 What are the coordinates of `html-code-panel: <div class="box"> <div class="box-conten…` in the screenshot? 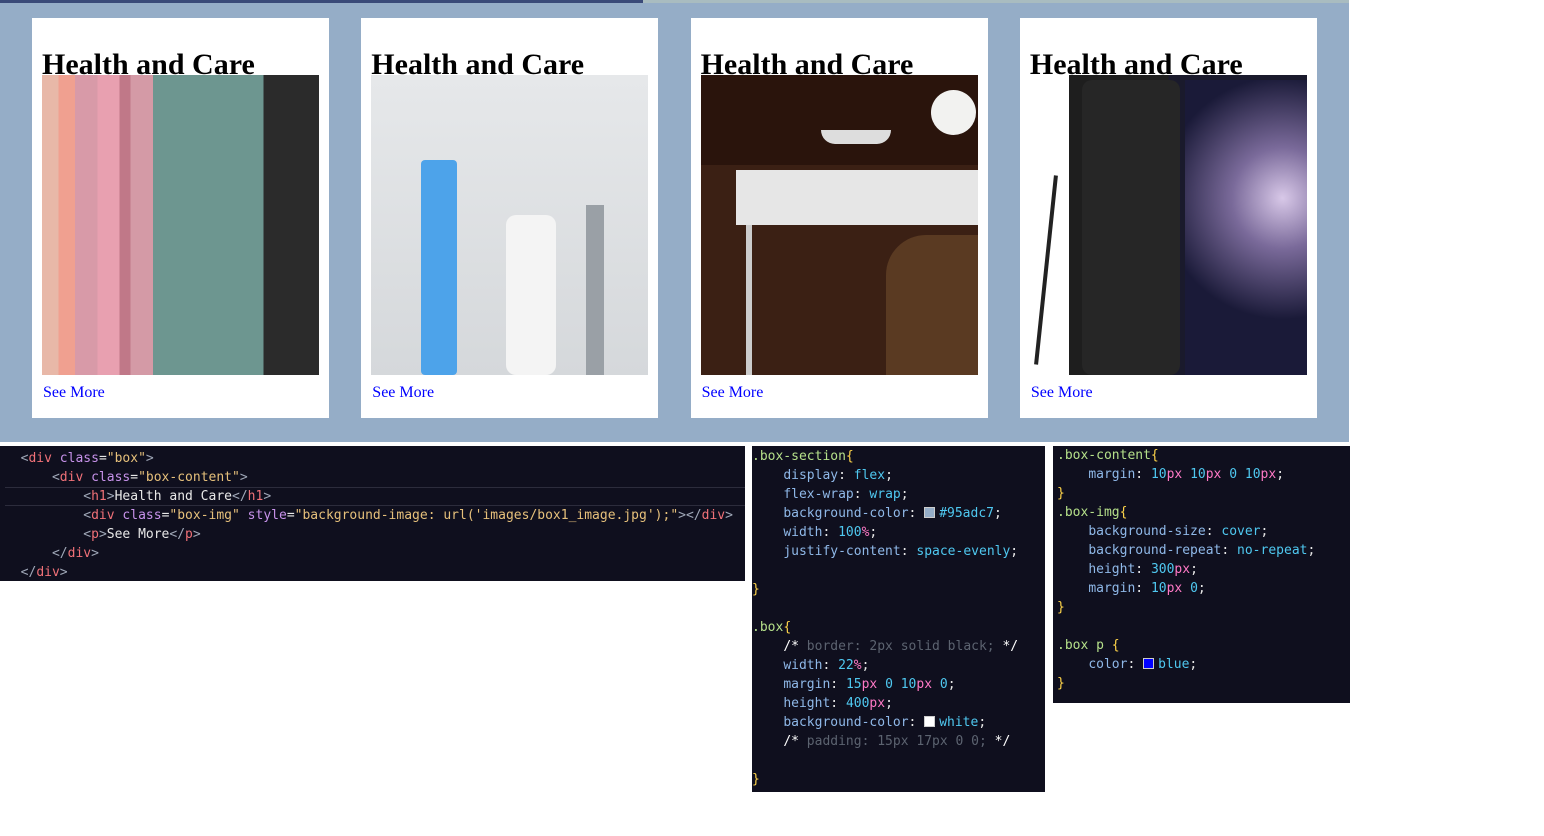 It's located at (372, 513).